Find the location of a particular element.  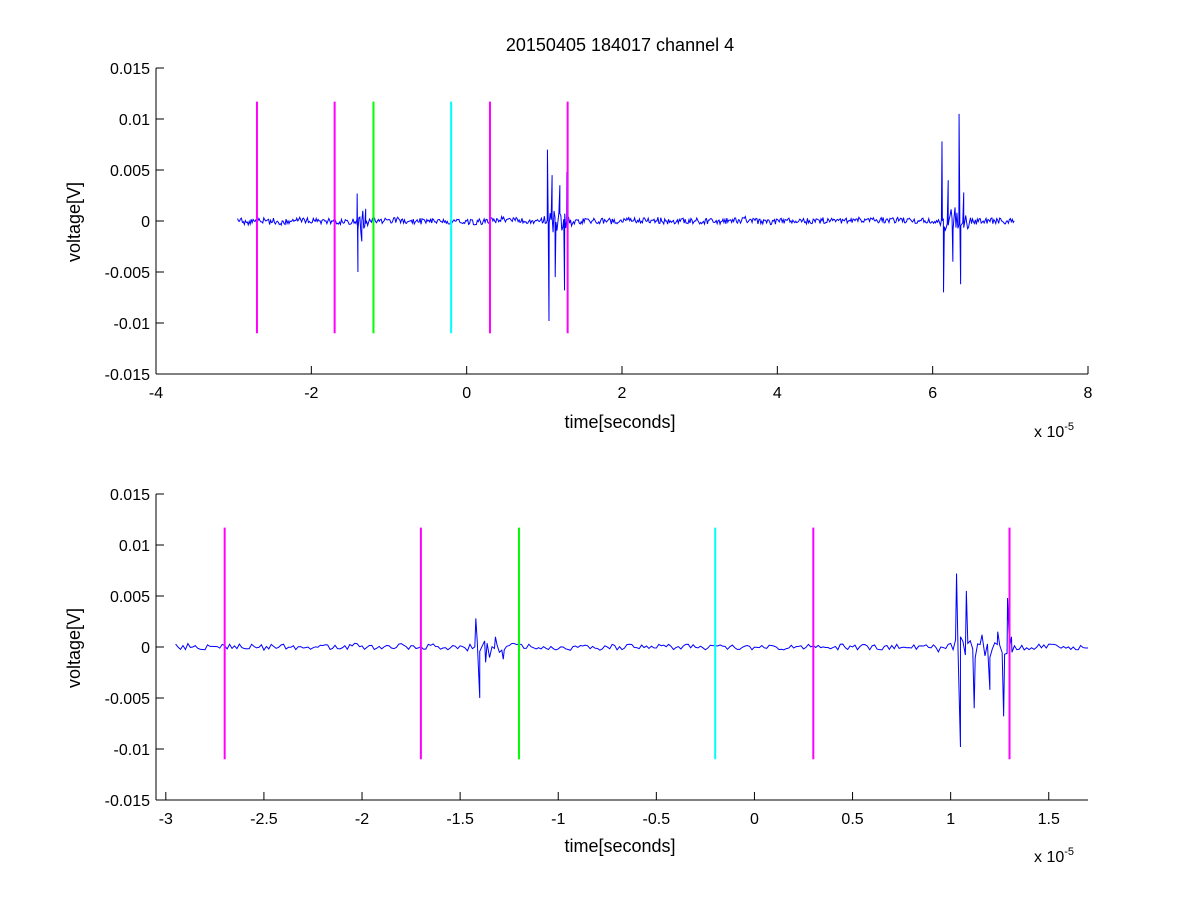

bottom-y-tick-label: -0.005 is located at coordinates (127, 699).